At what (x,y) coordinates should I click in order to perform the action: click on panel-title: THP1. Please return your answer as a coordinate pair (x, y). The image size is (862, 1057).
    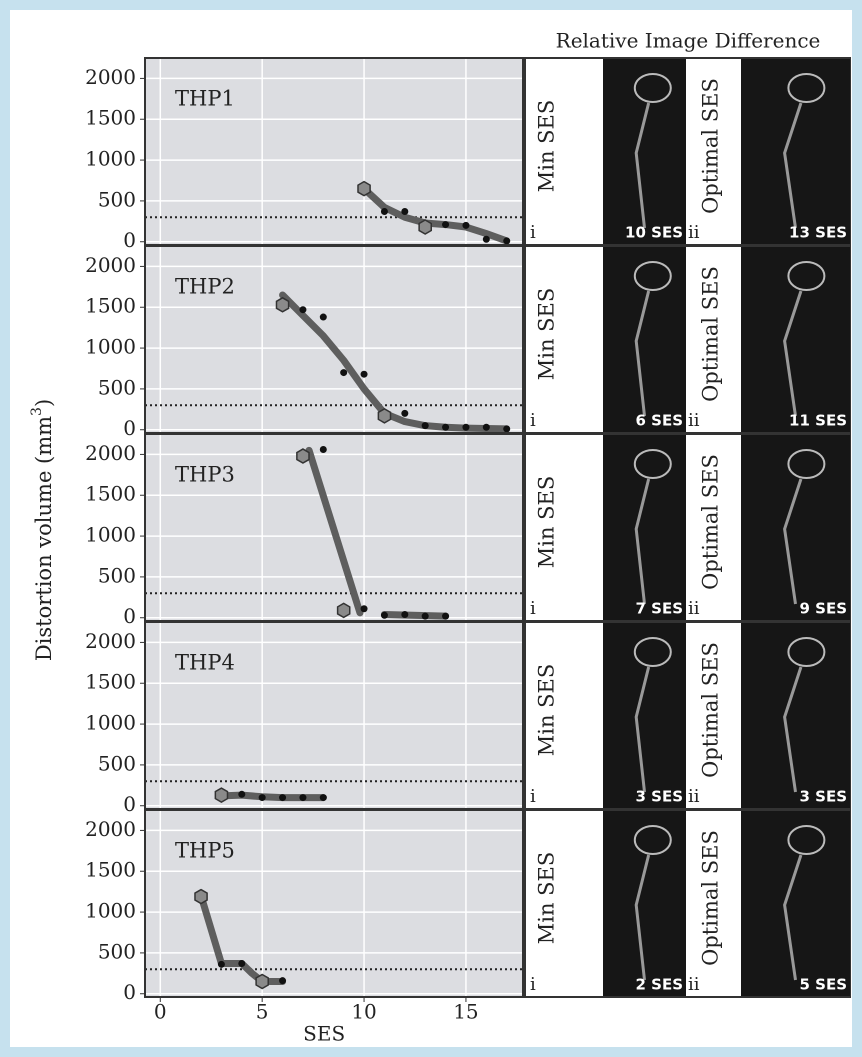
    Looking at the image, I should click on (205, 99).